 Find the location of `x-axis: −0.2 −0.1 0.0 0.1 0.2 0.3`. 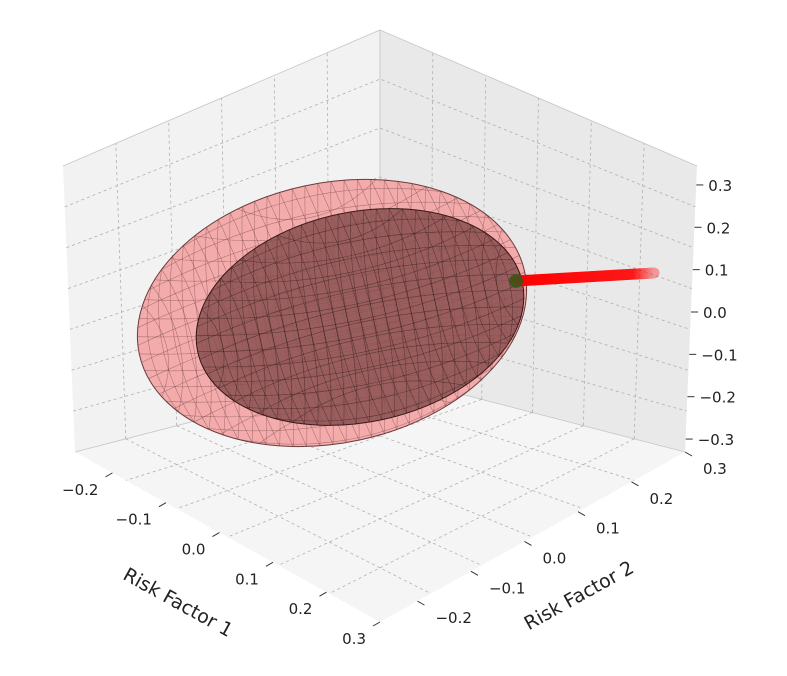

x-axis: −0.2 −0.1 0.0 0.1 0.2 0.3 is located at coordinates (221, 560).